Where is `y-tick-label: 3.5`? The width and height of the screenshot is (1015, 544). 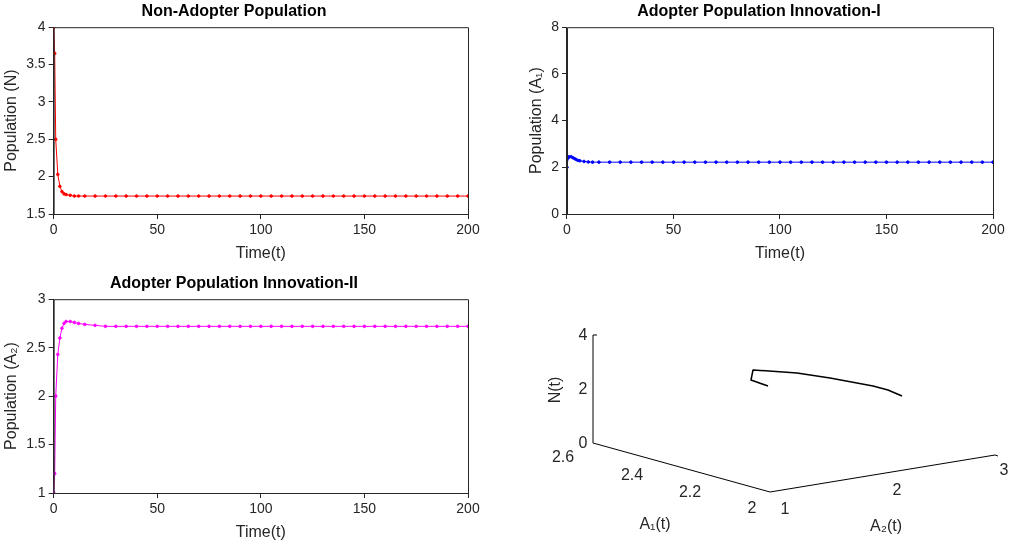
y-tick-label: 3.5 is located at coordinates (36, 63).